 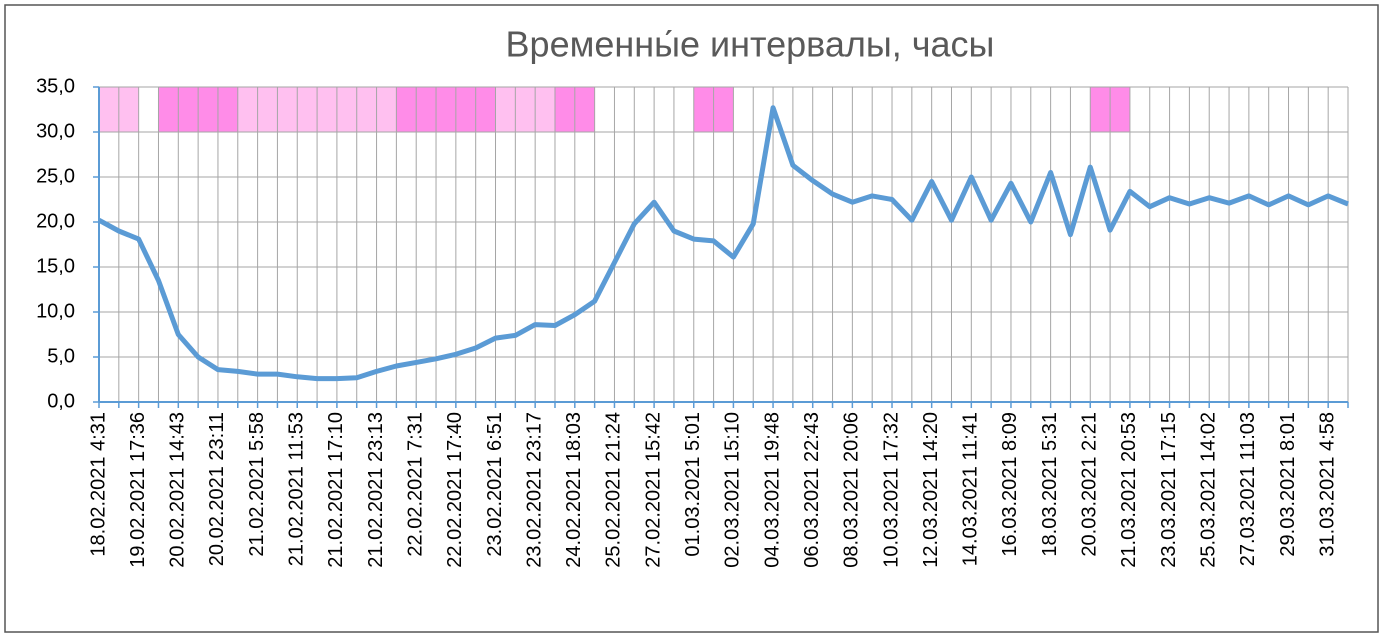 What do you see at coordinates (812, 490) in the screenshot?
I see `x-tick-label: 06.03.2021 22:43` at bounding box center [812, 490].